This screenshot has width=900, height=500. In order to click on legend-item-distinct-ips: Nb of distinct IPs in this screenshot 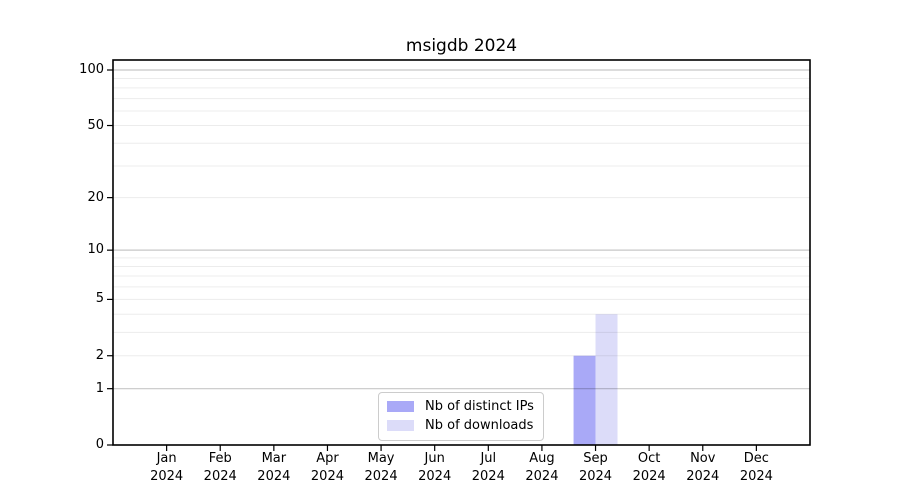, I will do `click(460, 406)`.